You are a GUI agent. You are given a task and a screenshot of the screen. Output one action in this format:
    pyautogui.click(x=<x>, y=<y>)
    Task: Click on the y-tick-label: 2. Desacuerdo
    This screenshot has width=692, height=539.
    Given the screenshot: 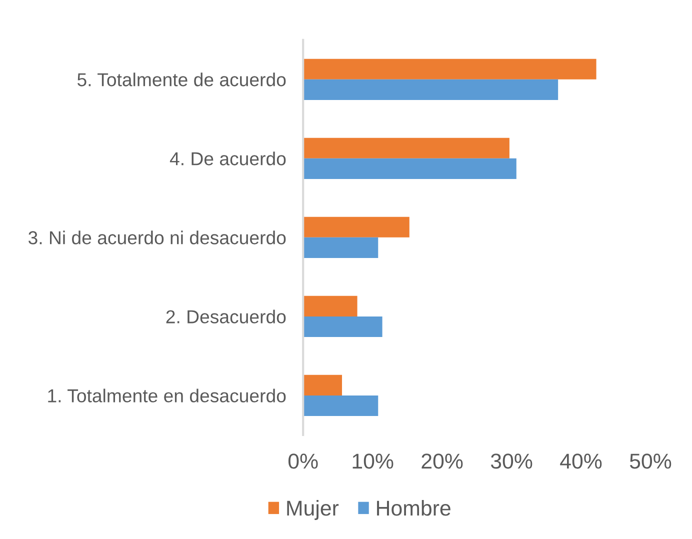 What is the action you would take?
    pyautogui.click(x=226, y=317)
    